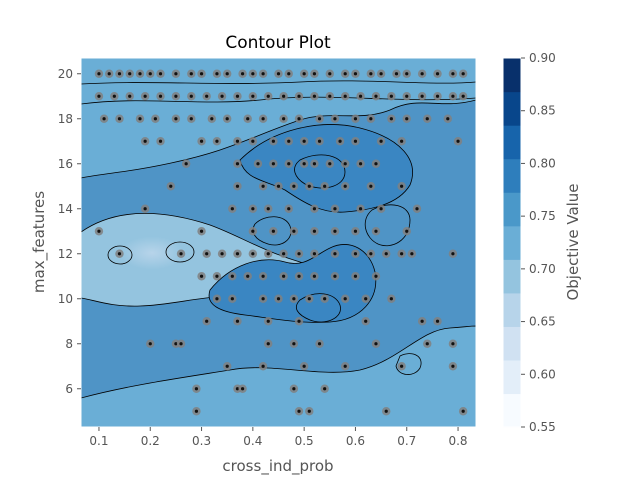  What do you see at coordinates (150, 441) in the screenshot?
I see `x-tick-label: 0.2` at bounding box center [150, 441].